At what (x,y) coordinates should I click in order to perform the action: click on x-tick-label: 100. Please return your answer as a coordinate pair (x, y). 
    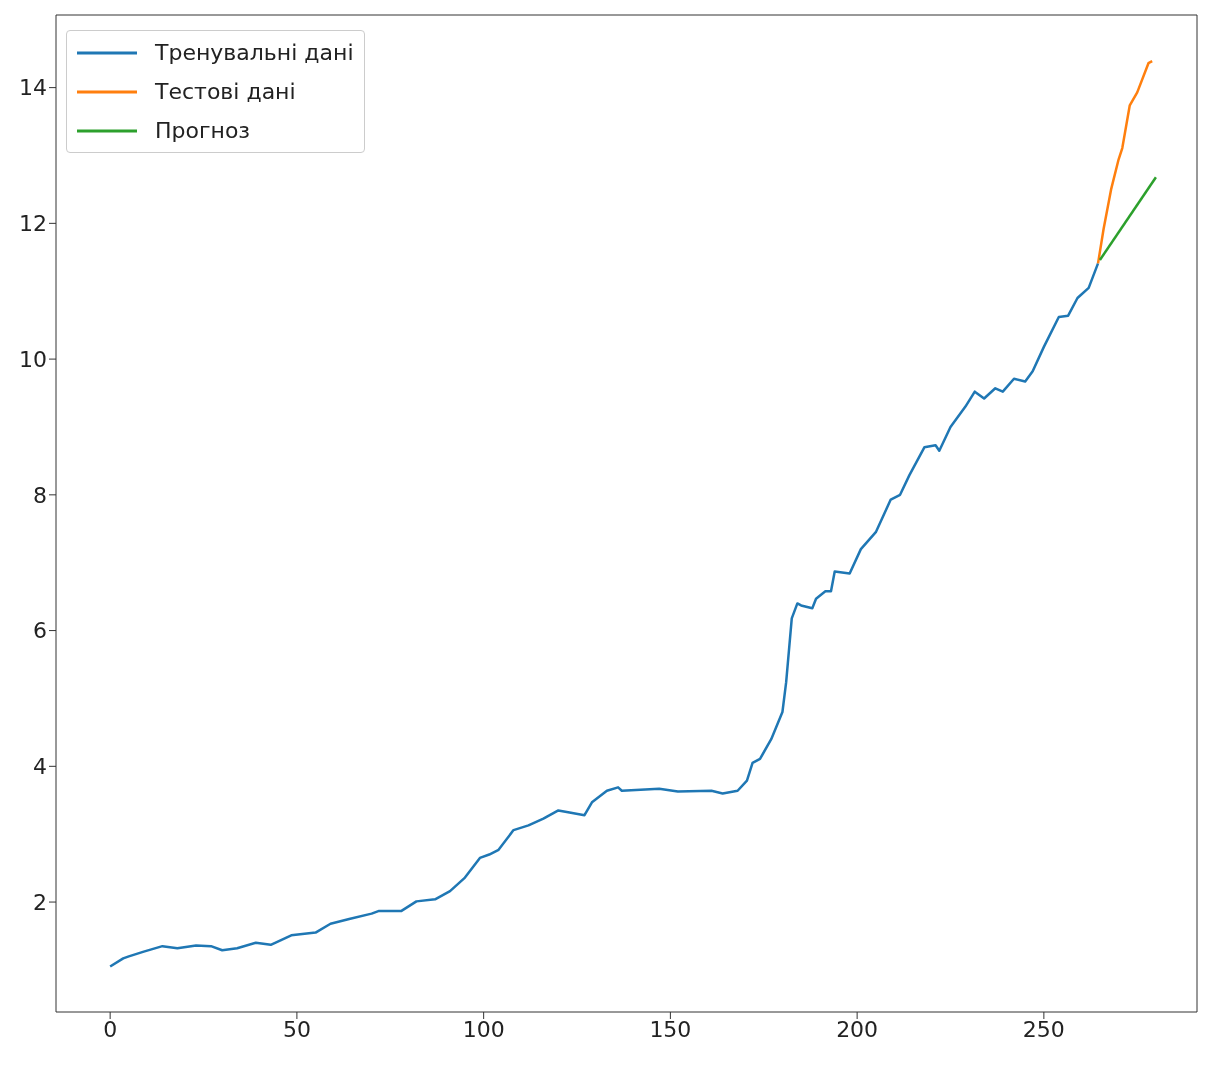
    Looking at the image, I should click on (483, 1029).